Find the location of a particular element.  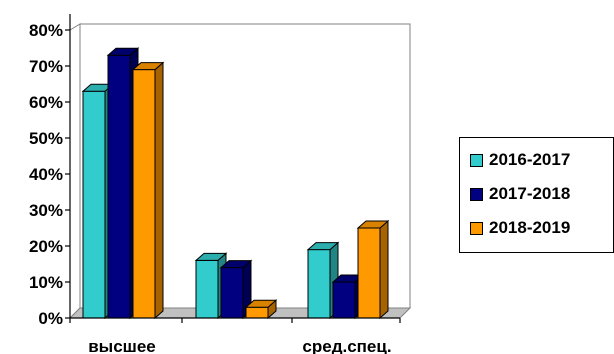

legend-item-series-1: 2016-2017 is located at coordinates (520, 160).